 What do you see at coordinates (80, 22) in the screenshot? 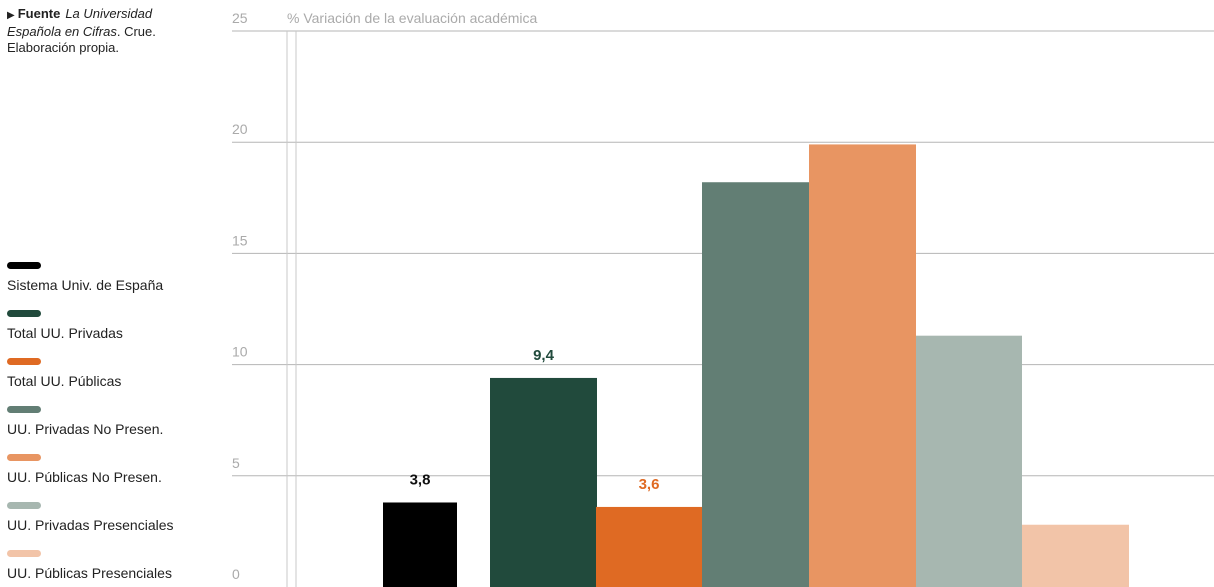
I see `source-title: La Universidad Española en Cifras` at bounding box center [80, 22].